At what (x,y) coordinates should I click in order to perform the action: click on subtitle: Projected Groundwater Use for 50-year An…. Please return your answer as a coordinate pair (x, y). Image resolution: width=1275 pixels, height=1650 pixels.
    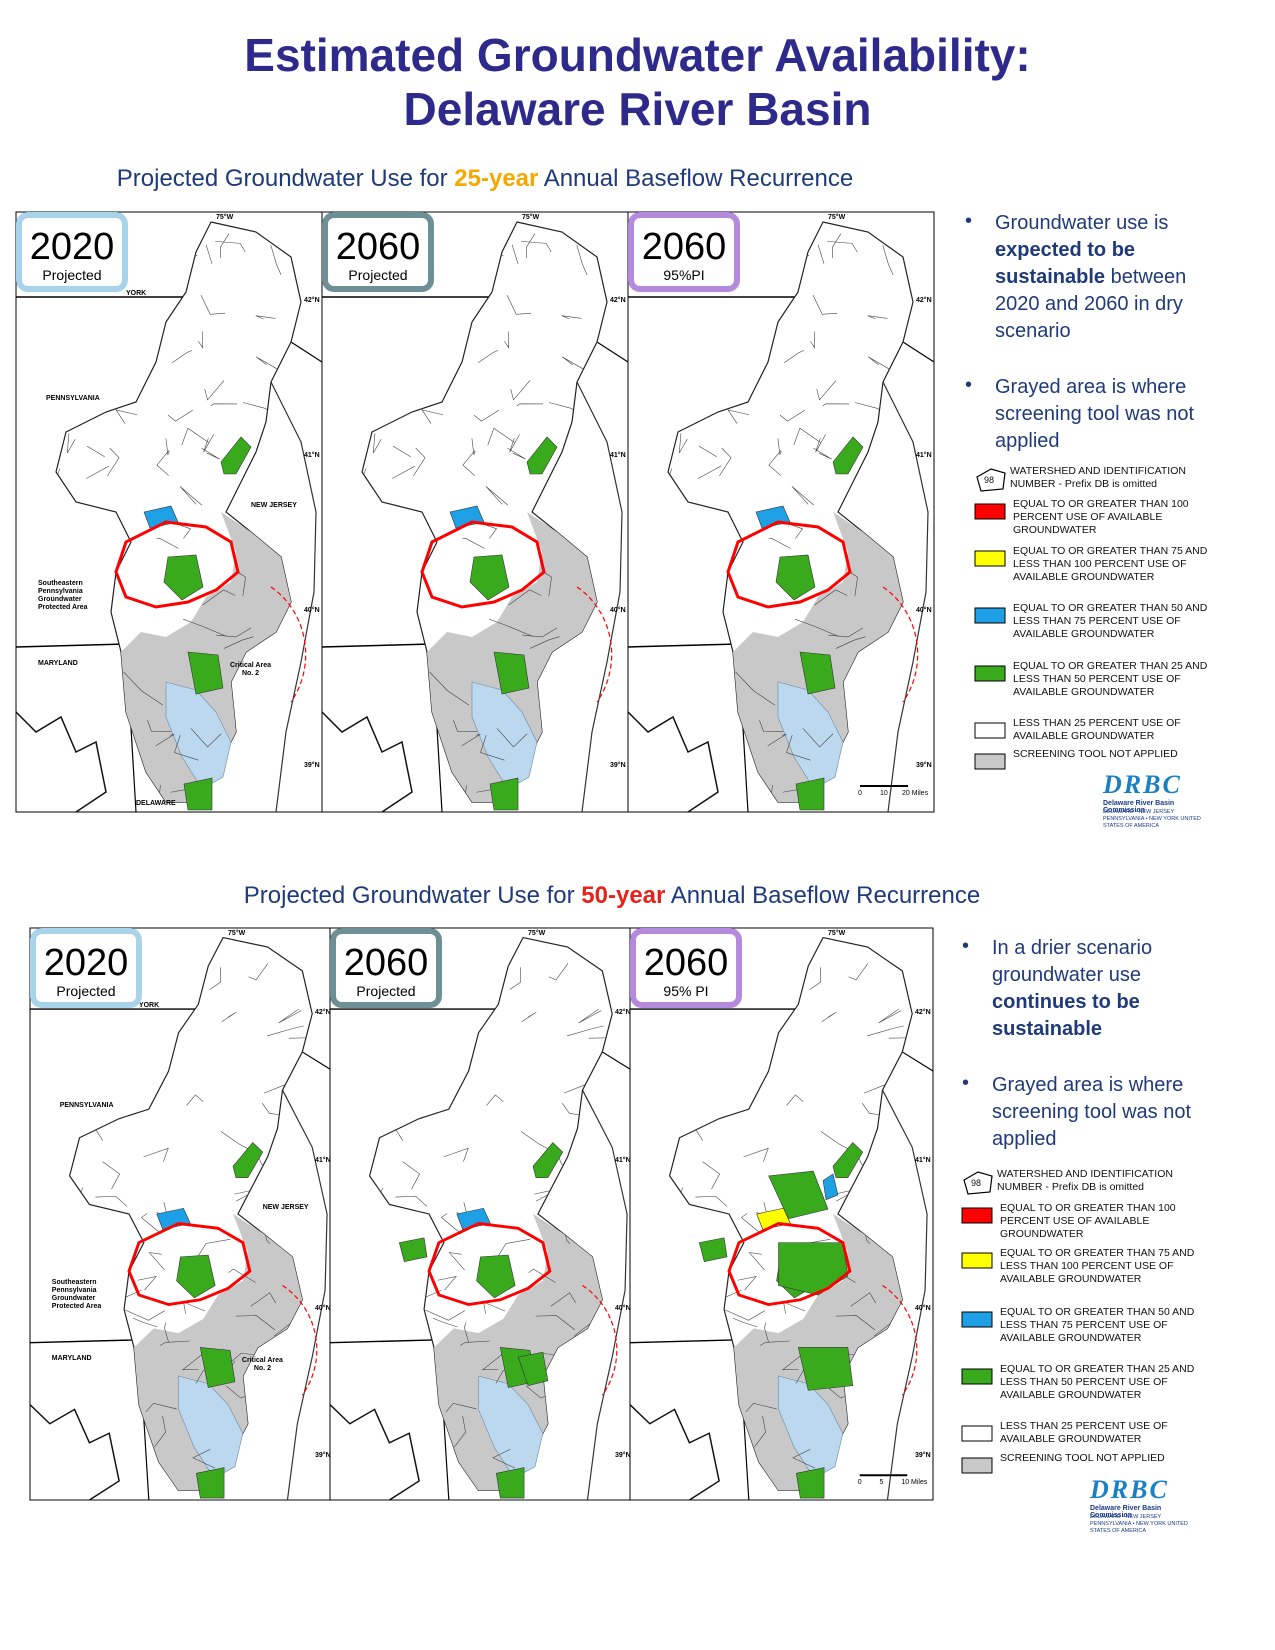
    Looking at the image, I should click on (612, 896).